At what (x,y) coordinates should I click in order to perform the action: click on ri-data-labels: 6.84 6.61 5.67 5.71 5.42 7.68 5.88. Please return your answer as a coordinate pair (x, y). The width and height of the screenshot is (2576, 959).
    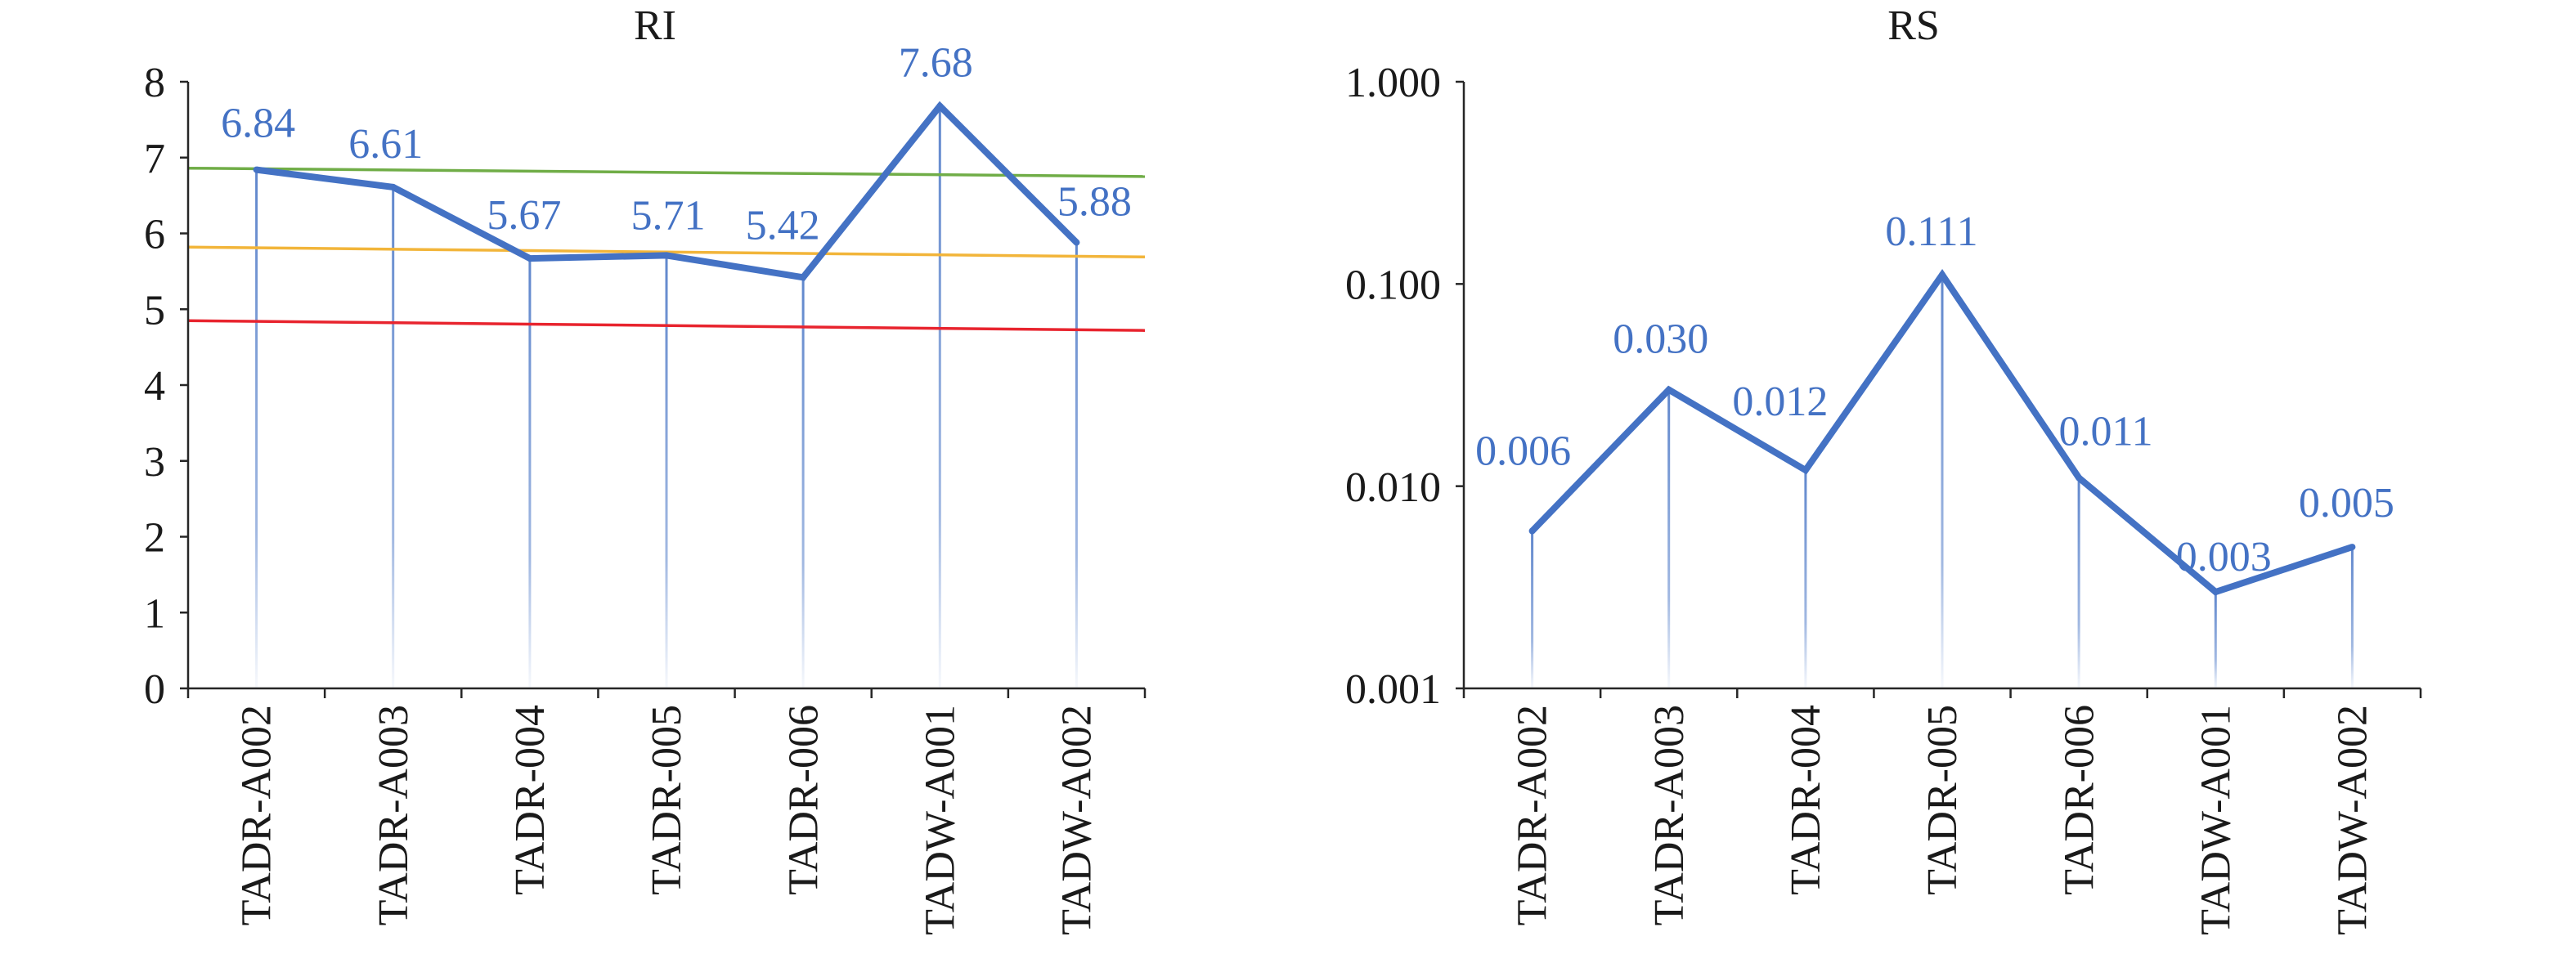
    Looking at the image, I should click on (677, 144).